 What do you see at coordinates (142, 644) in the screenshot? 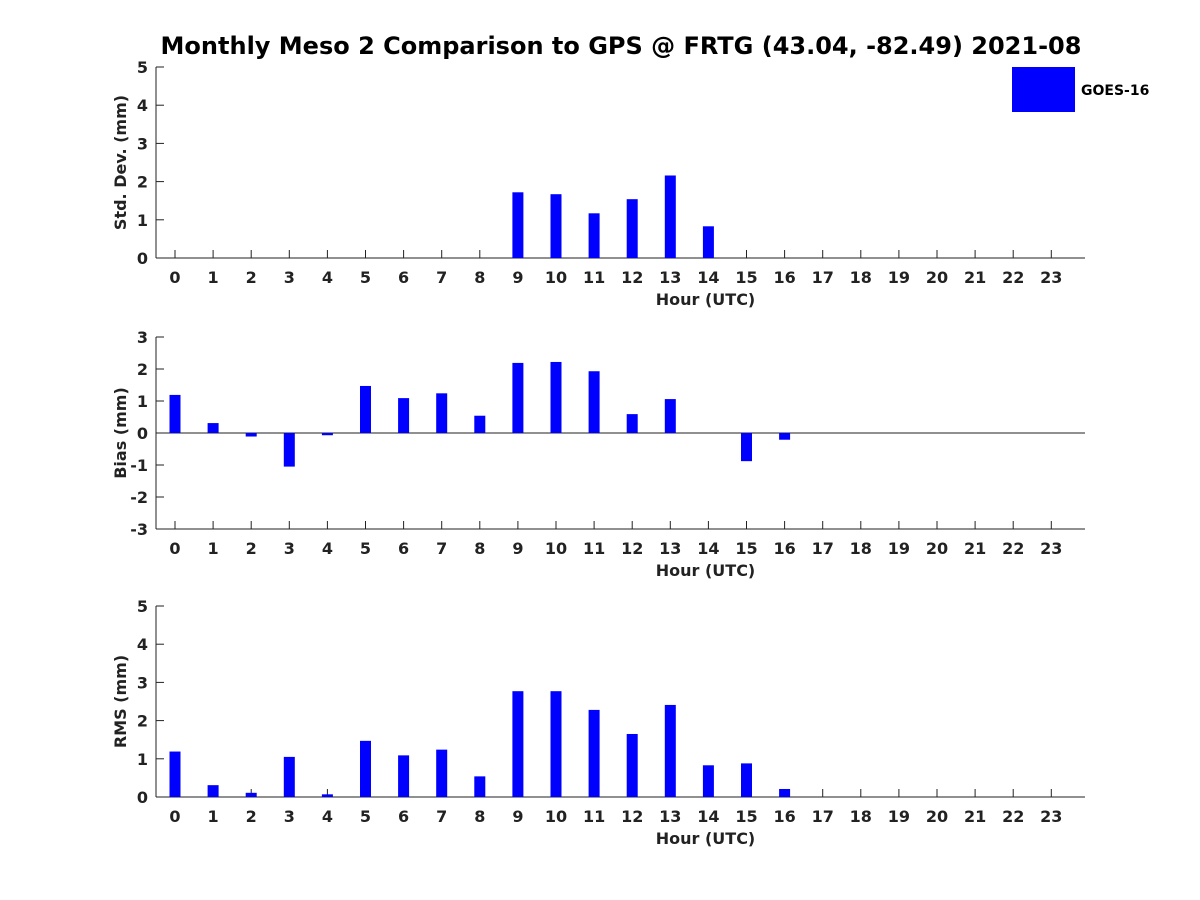
I see `rms-ytick-label: 4` at bounding box center [142, 644].